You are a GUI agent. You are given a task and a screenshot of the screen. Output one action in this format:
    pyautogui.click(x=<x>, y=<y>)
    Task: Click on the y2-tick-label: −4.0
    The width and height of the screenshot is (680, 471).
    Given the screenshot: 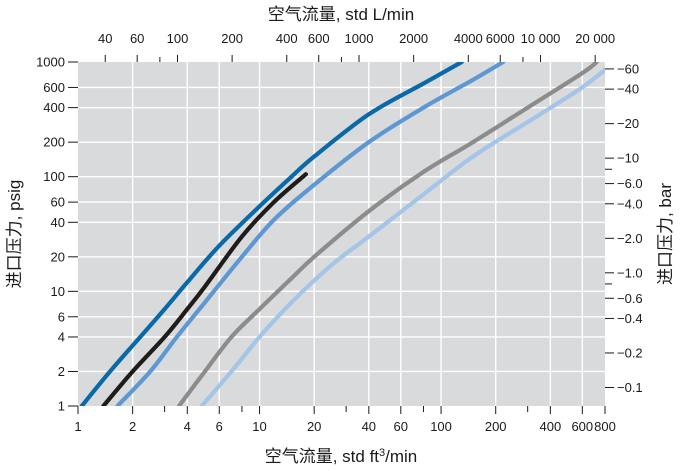 What is the action you would take?
    pyautogui.click(x=630, y=203)
    